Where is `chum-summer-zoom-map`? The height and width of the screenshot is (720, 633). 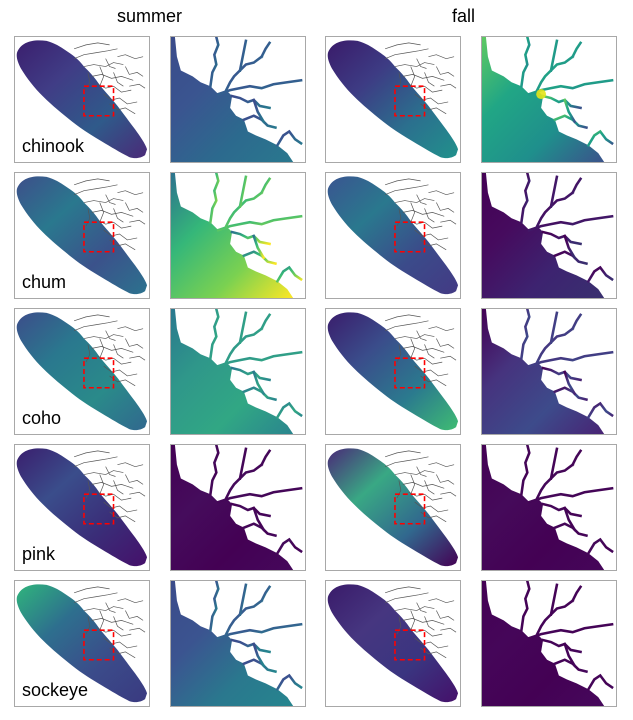 chum-summer-zoom-map is located at coordinates (238, 235).